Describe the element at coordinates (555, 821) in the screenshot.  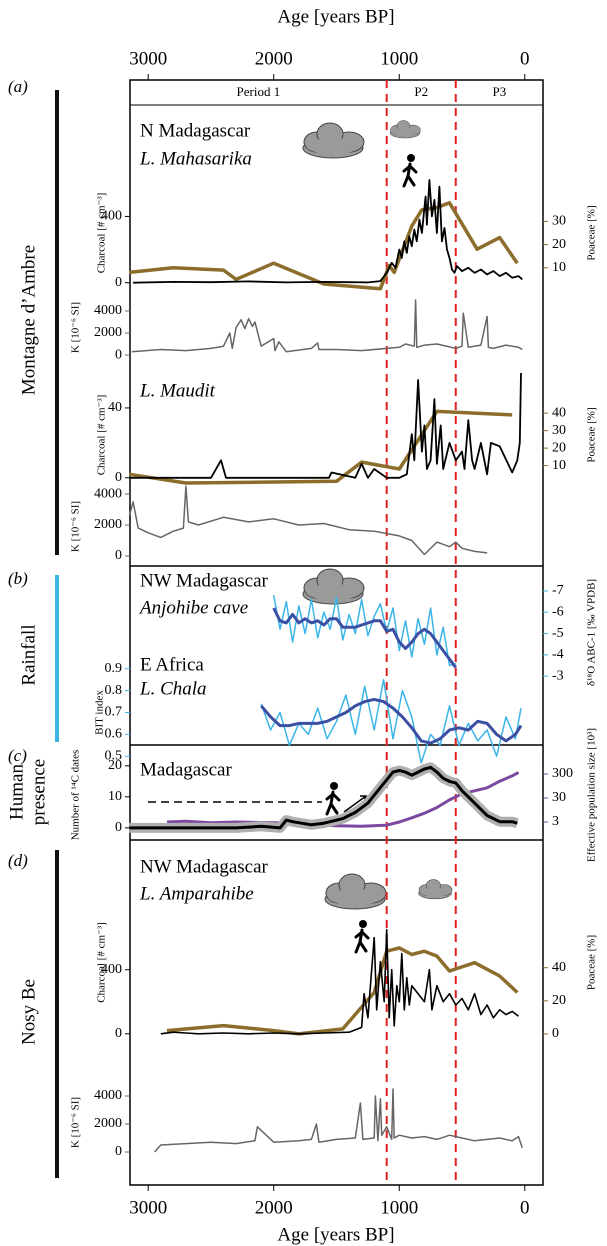
I see `y2-tick-label: 3` at that location.